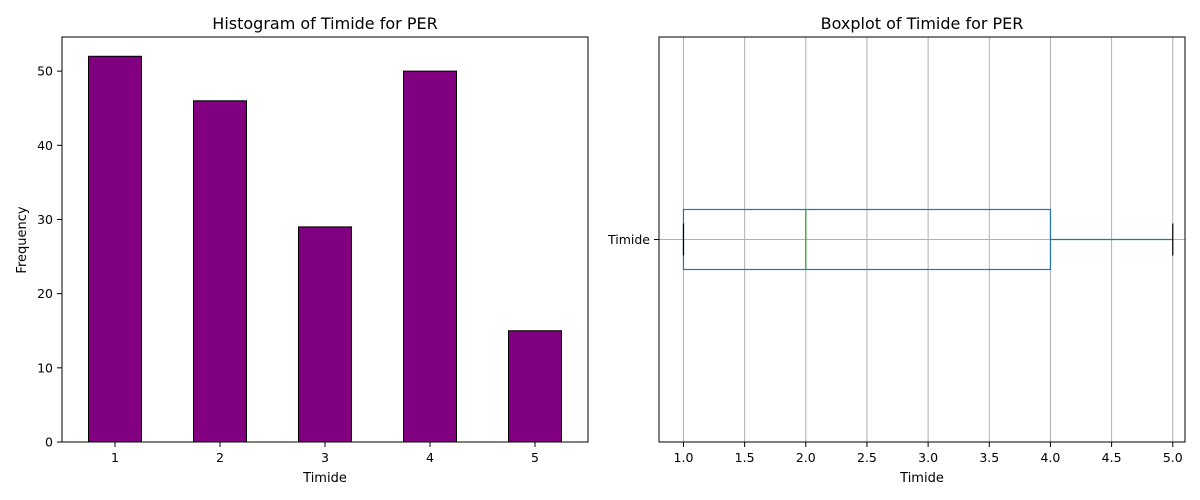 The width and height of the screenshot is (1200, 500). I want to click on histogram-y-tick-label: 30, so click(45, 219).